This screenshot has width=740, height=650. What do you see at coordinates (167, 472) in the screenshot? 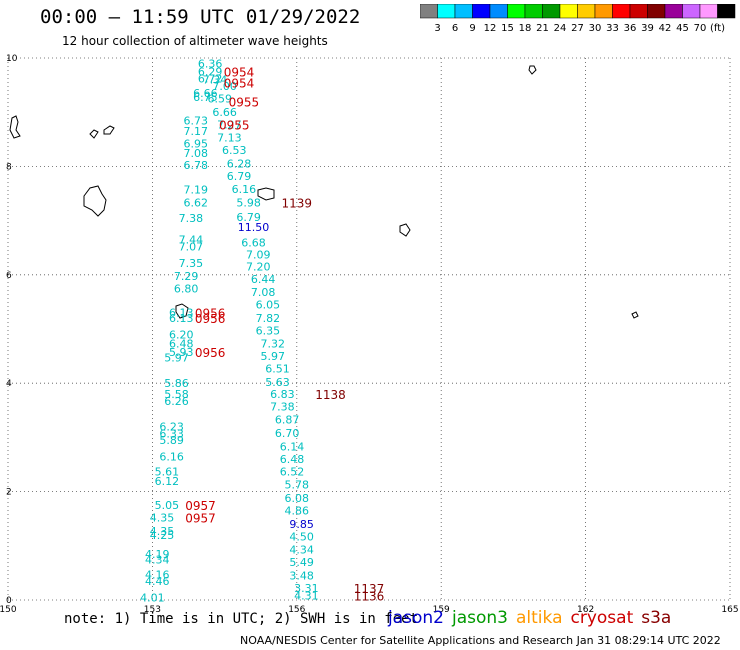
I see `swh-data-label: 5.61` at bounding box center [167, 472].